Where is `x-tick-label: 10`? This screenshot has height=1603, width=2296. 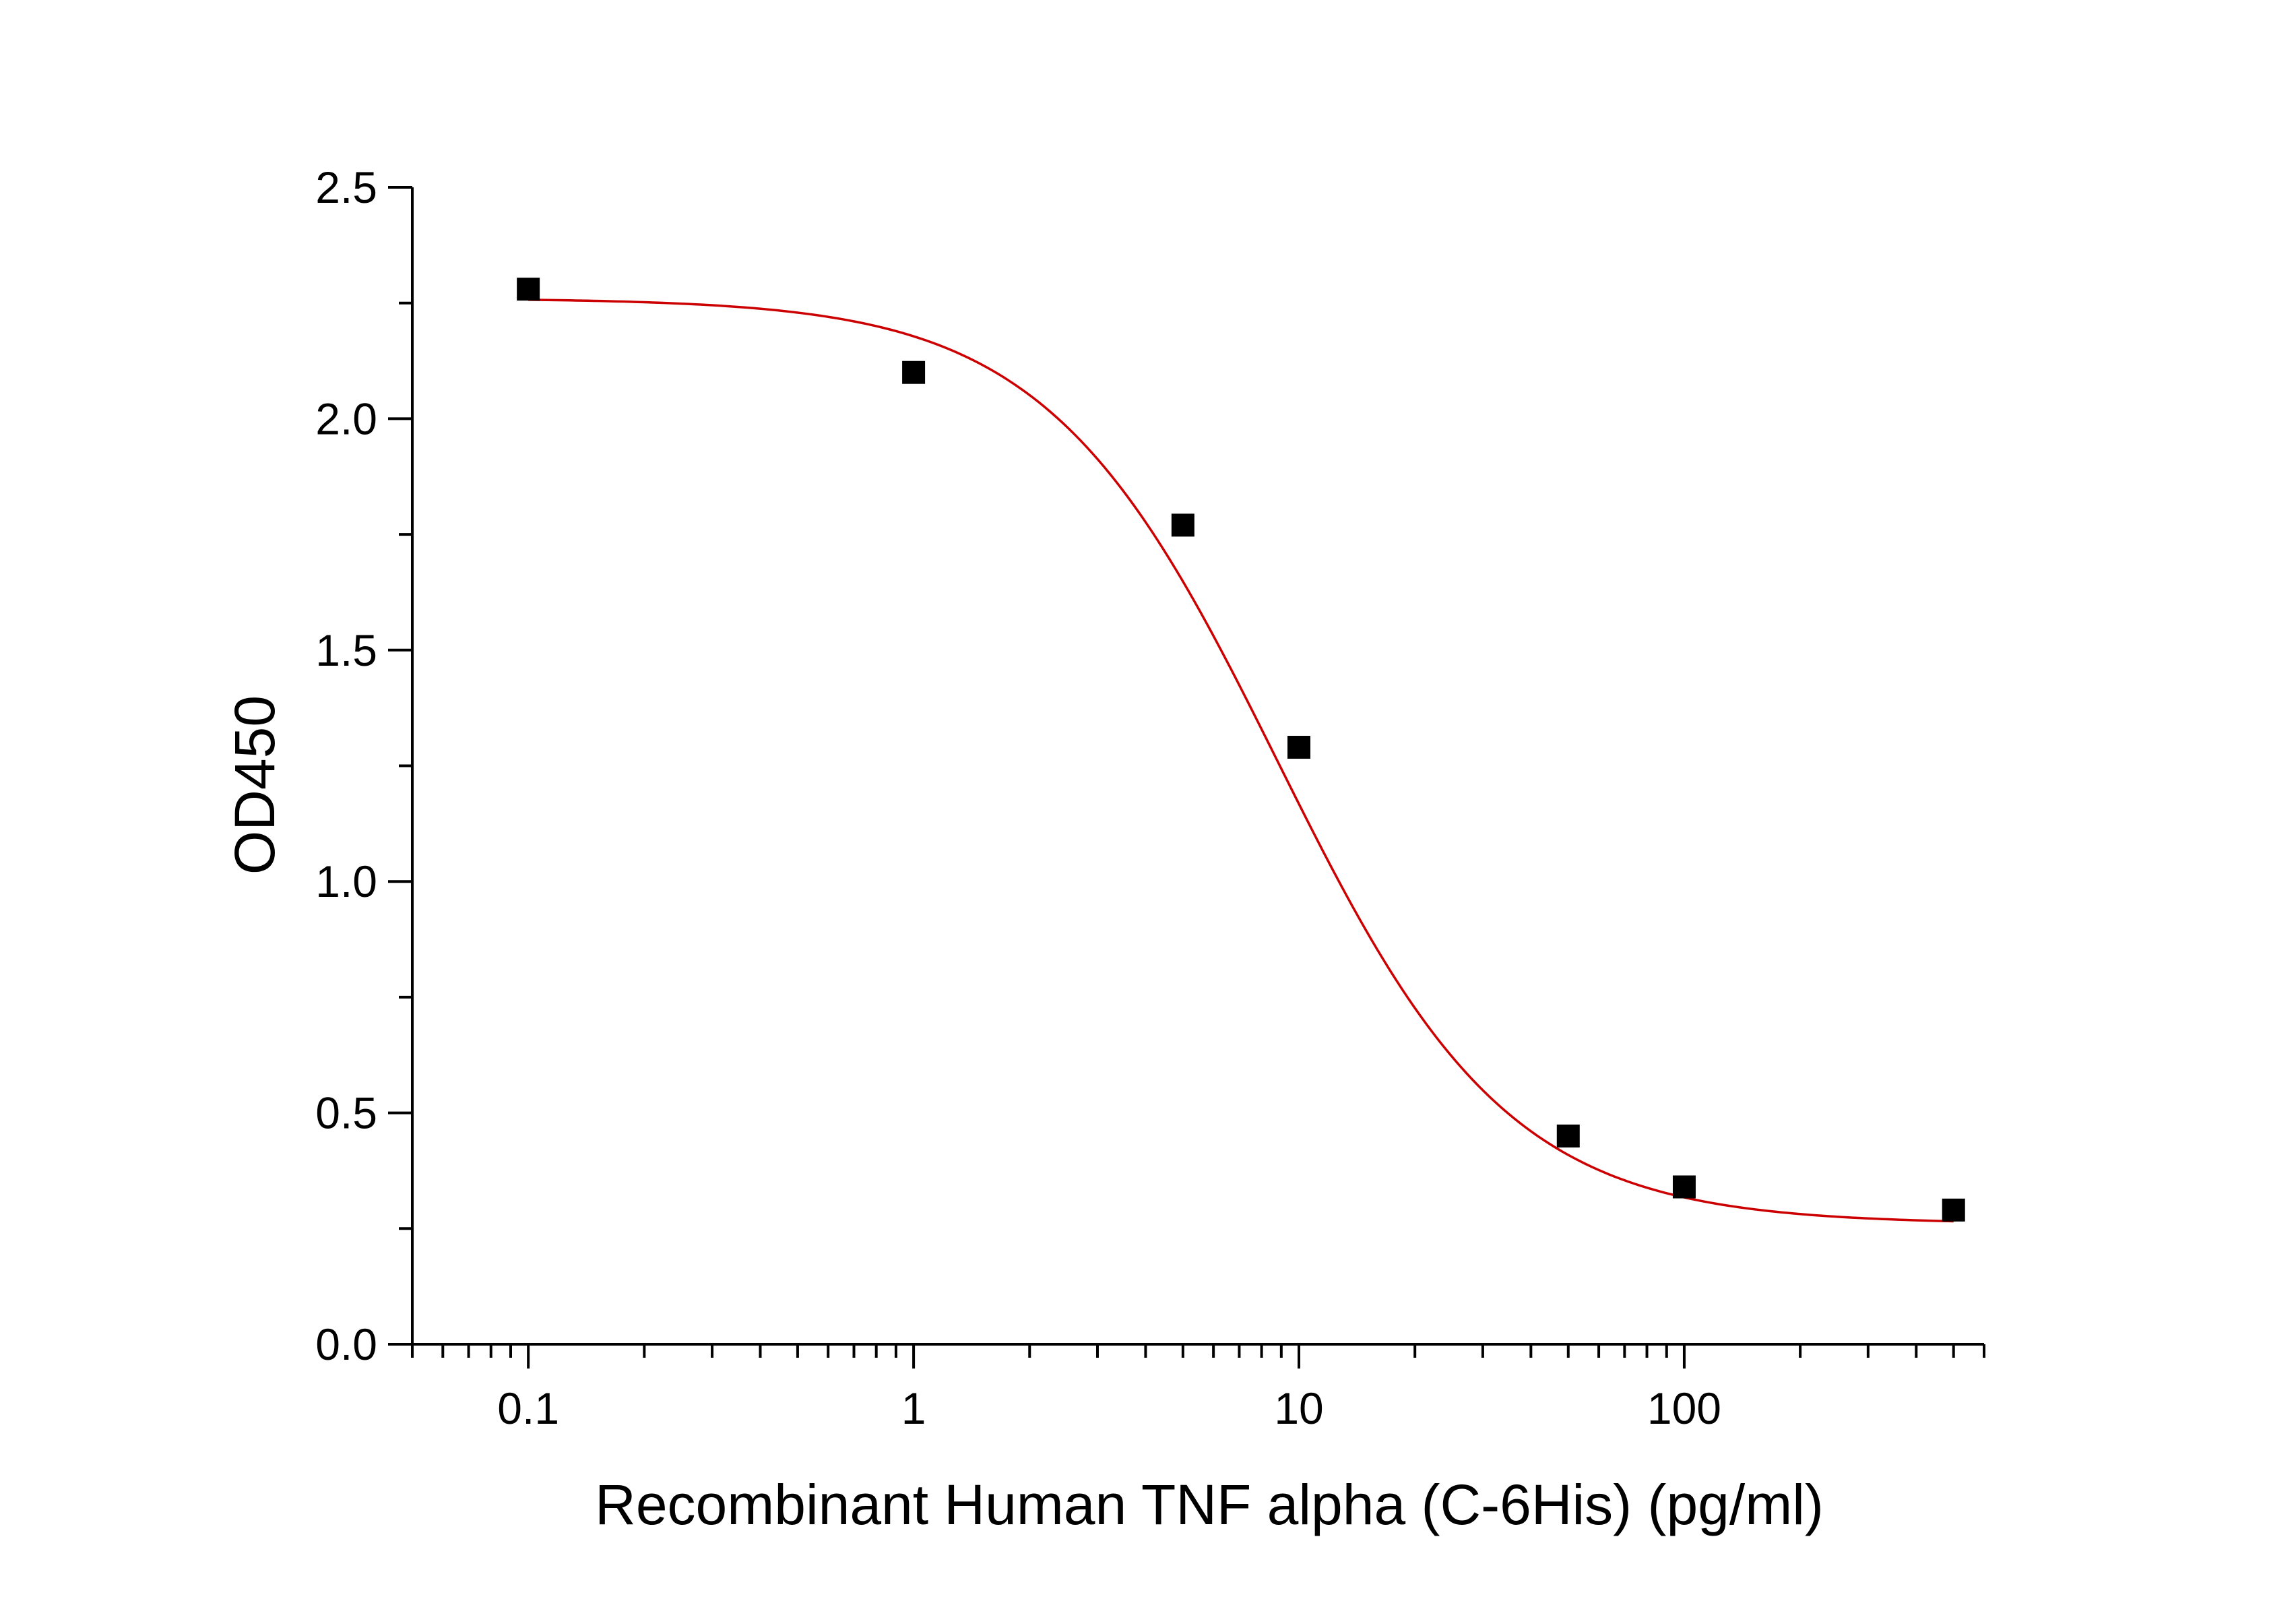
x-tick-label: 10 is located at coordinates (1298, 1408).